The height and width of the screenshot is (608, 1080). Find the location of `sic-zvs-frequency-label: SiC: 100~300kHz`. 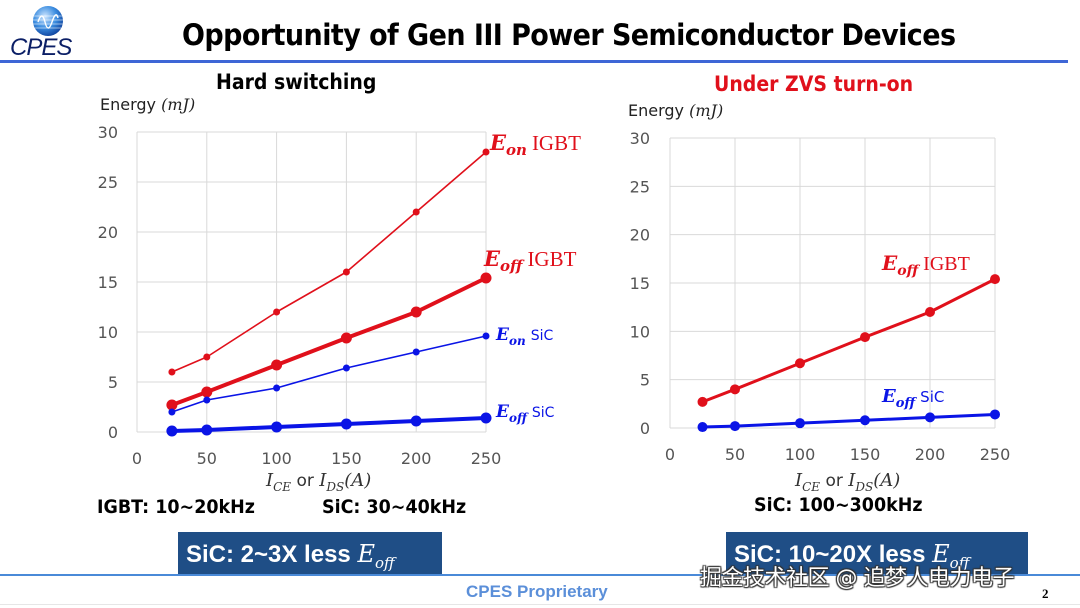

sic-zvs-frequency-label: SiC: 100~300kHz is located at coordinates (838, 505).